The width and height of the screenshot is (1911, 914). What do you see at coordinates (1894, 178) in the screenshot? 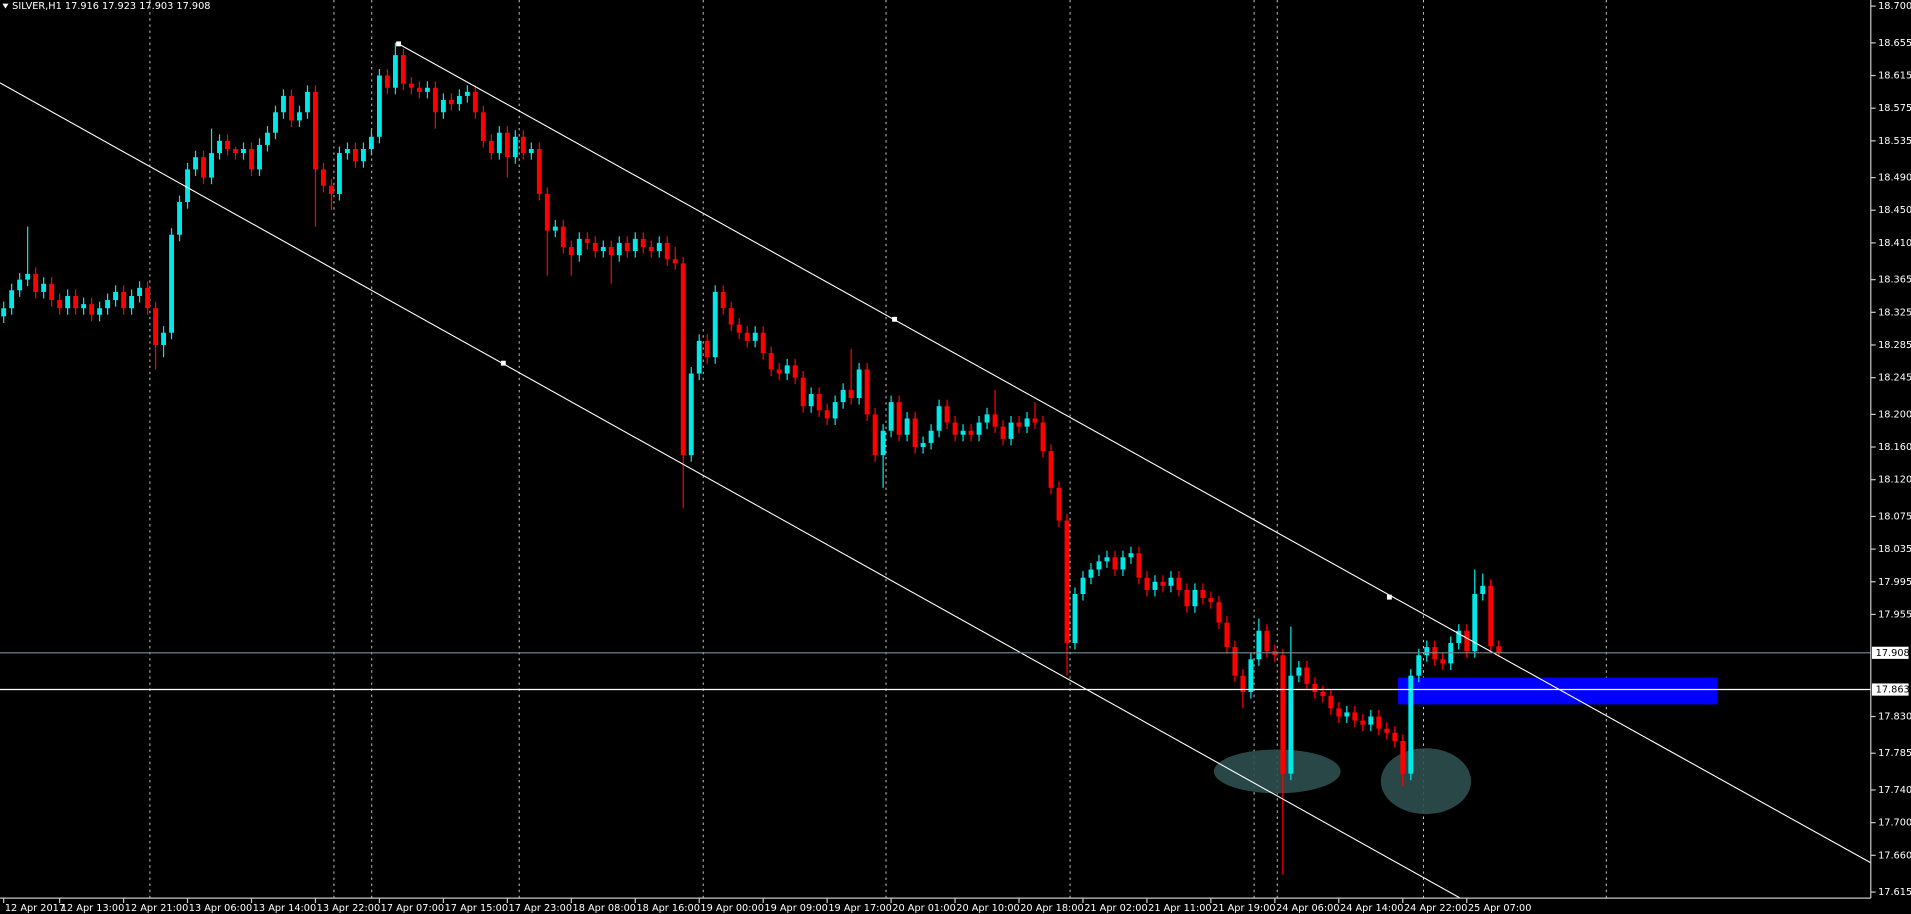
I see `y-tick-label: 18.490` at bounding box center [1894, 178].